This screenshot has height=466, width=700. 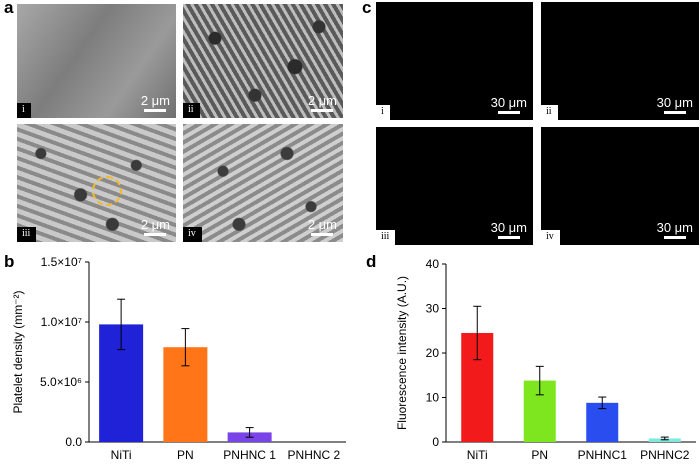 I want to click on fluor-image-iii: iii 30 μm, so click(x=454, y=186).